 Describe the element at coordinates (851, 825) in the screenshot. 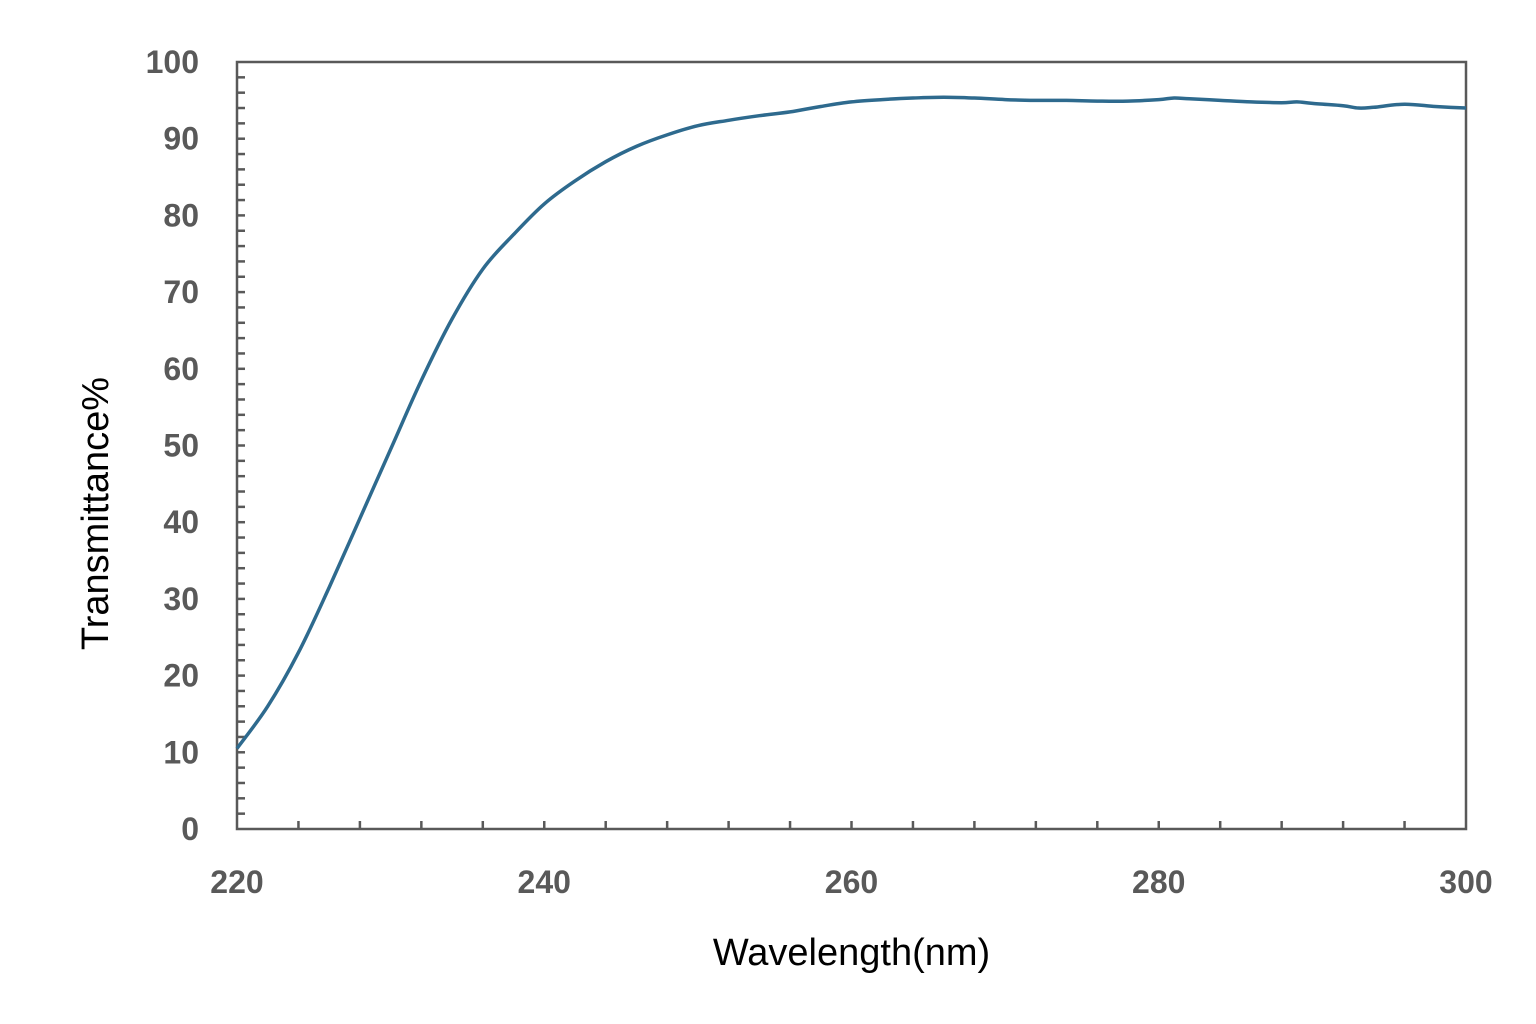

I see `x-minor-ticks` at that location.